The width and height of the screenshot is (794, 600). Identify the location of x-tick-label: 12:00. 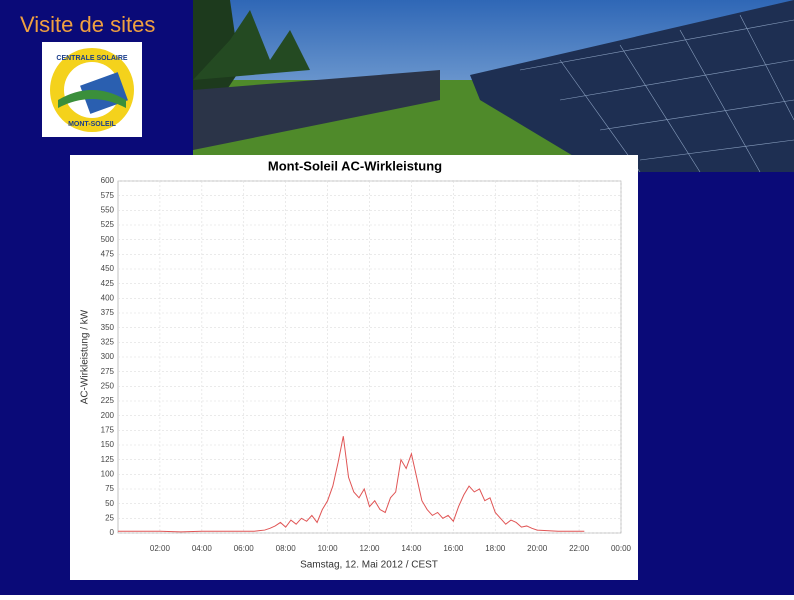
(369, 548).